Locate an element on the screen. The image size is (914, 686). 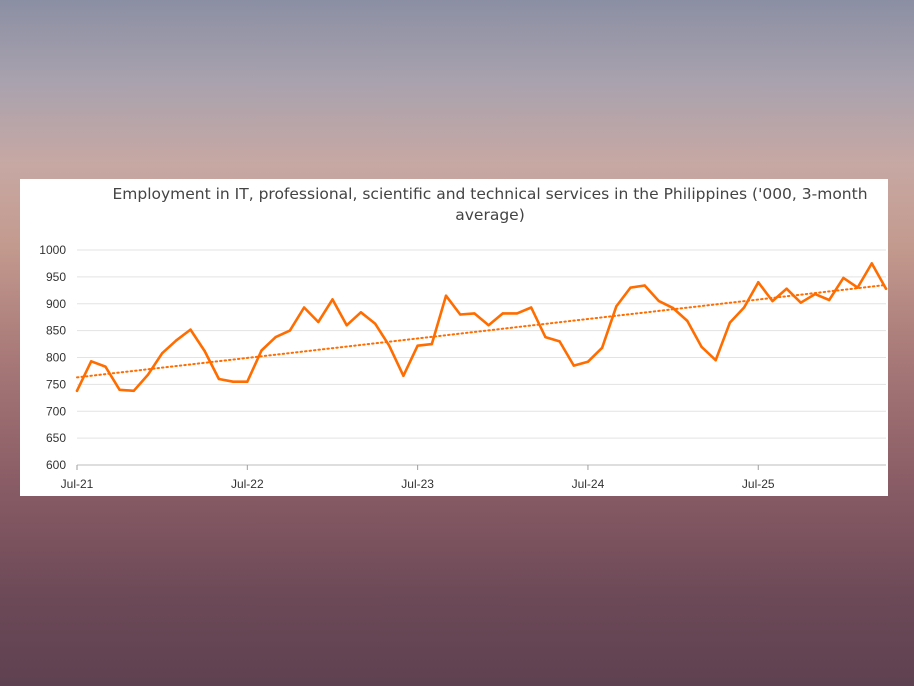
y-tick-label: 700 is located at coordinates (56, 411).